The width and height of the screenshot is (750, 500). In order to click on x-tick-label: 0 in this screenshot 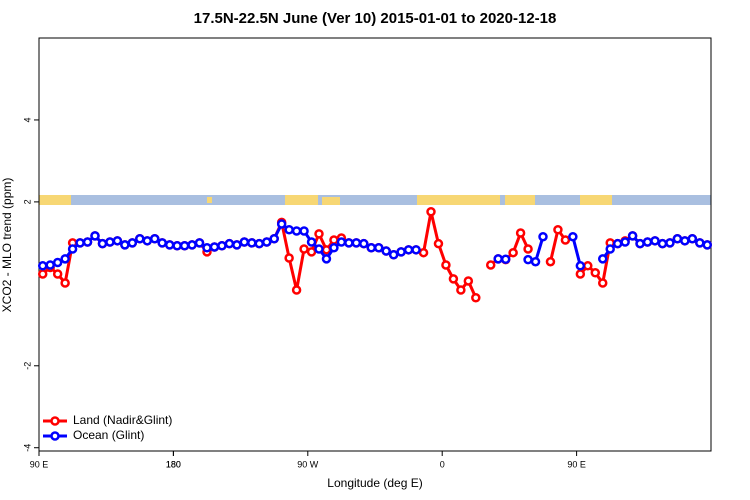, I will do `click(442, 464)`.